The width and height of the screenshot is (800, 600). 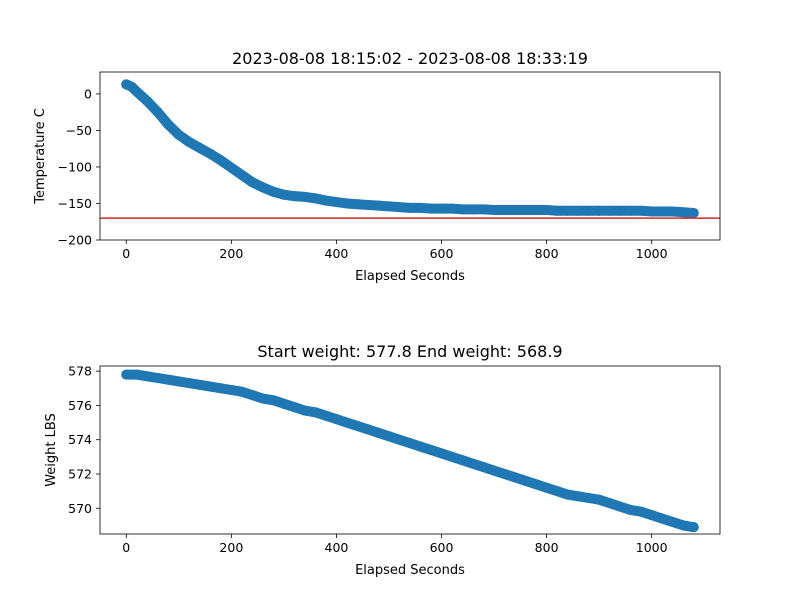 I want to click on temperature-x-axis-label: Elapsed Seconds, so click(x=410, y=276).